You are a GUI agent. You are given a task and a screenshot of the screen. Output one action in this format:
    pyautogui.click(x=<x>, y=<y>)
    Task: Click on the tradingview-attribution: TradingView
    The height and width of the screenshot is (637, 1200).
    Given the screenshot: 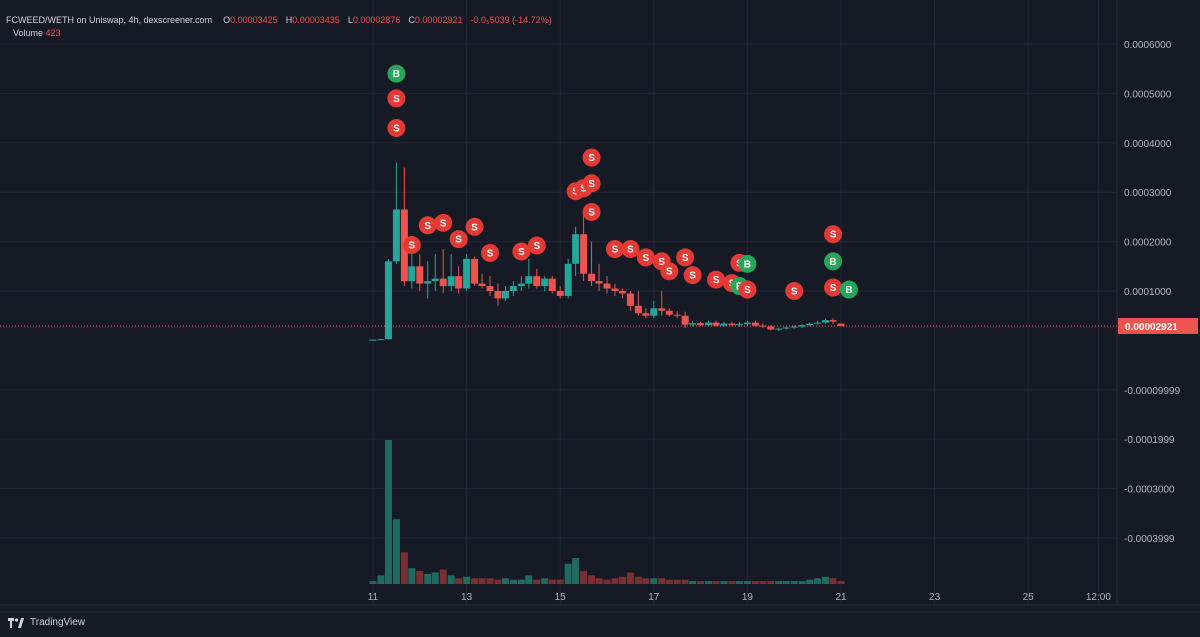 What is the action you would take?
    pyautogui.click(x=46, y=622)
    